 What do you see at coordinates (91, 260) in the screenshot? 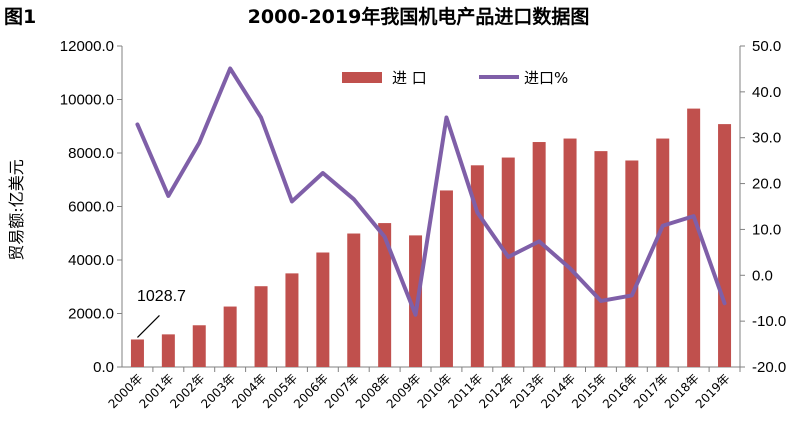
I see `left-tick-label: 4000.0` at bounding box center [91, 260].